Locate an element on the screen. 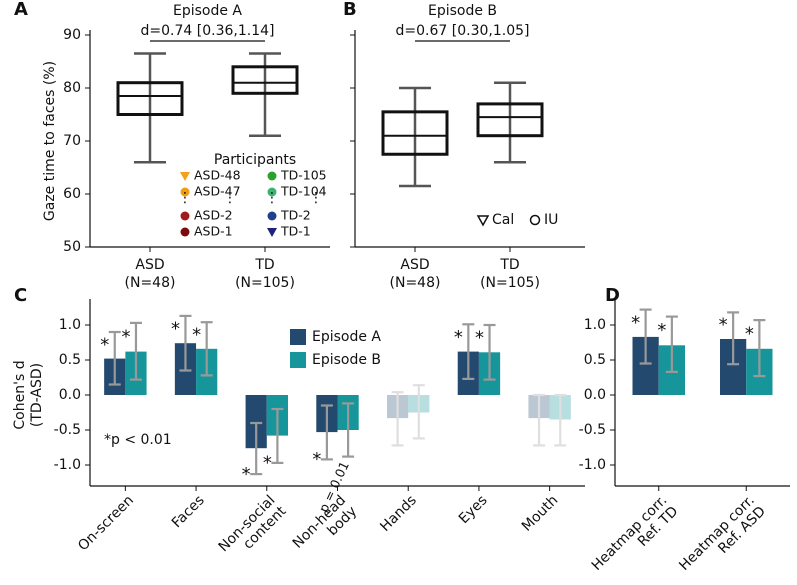  effect-size: d=0.74 [0.36,1.14] is located at coordinates (208, 31).